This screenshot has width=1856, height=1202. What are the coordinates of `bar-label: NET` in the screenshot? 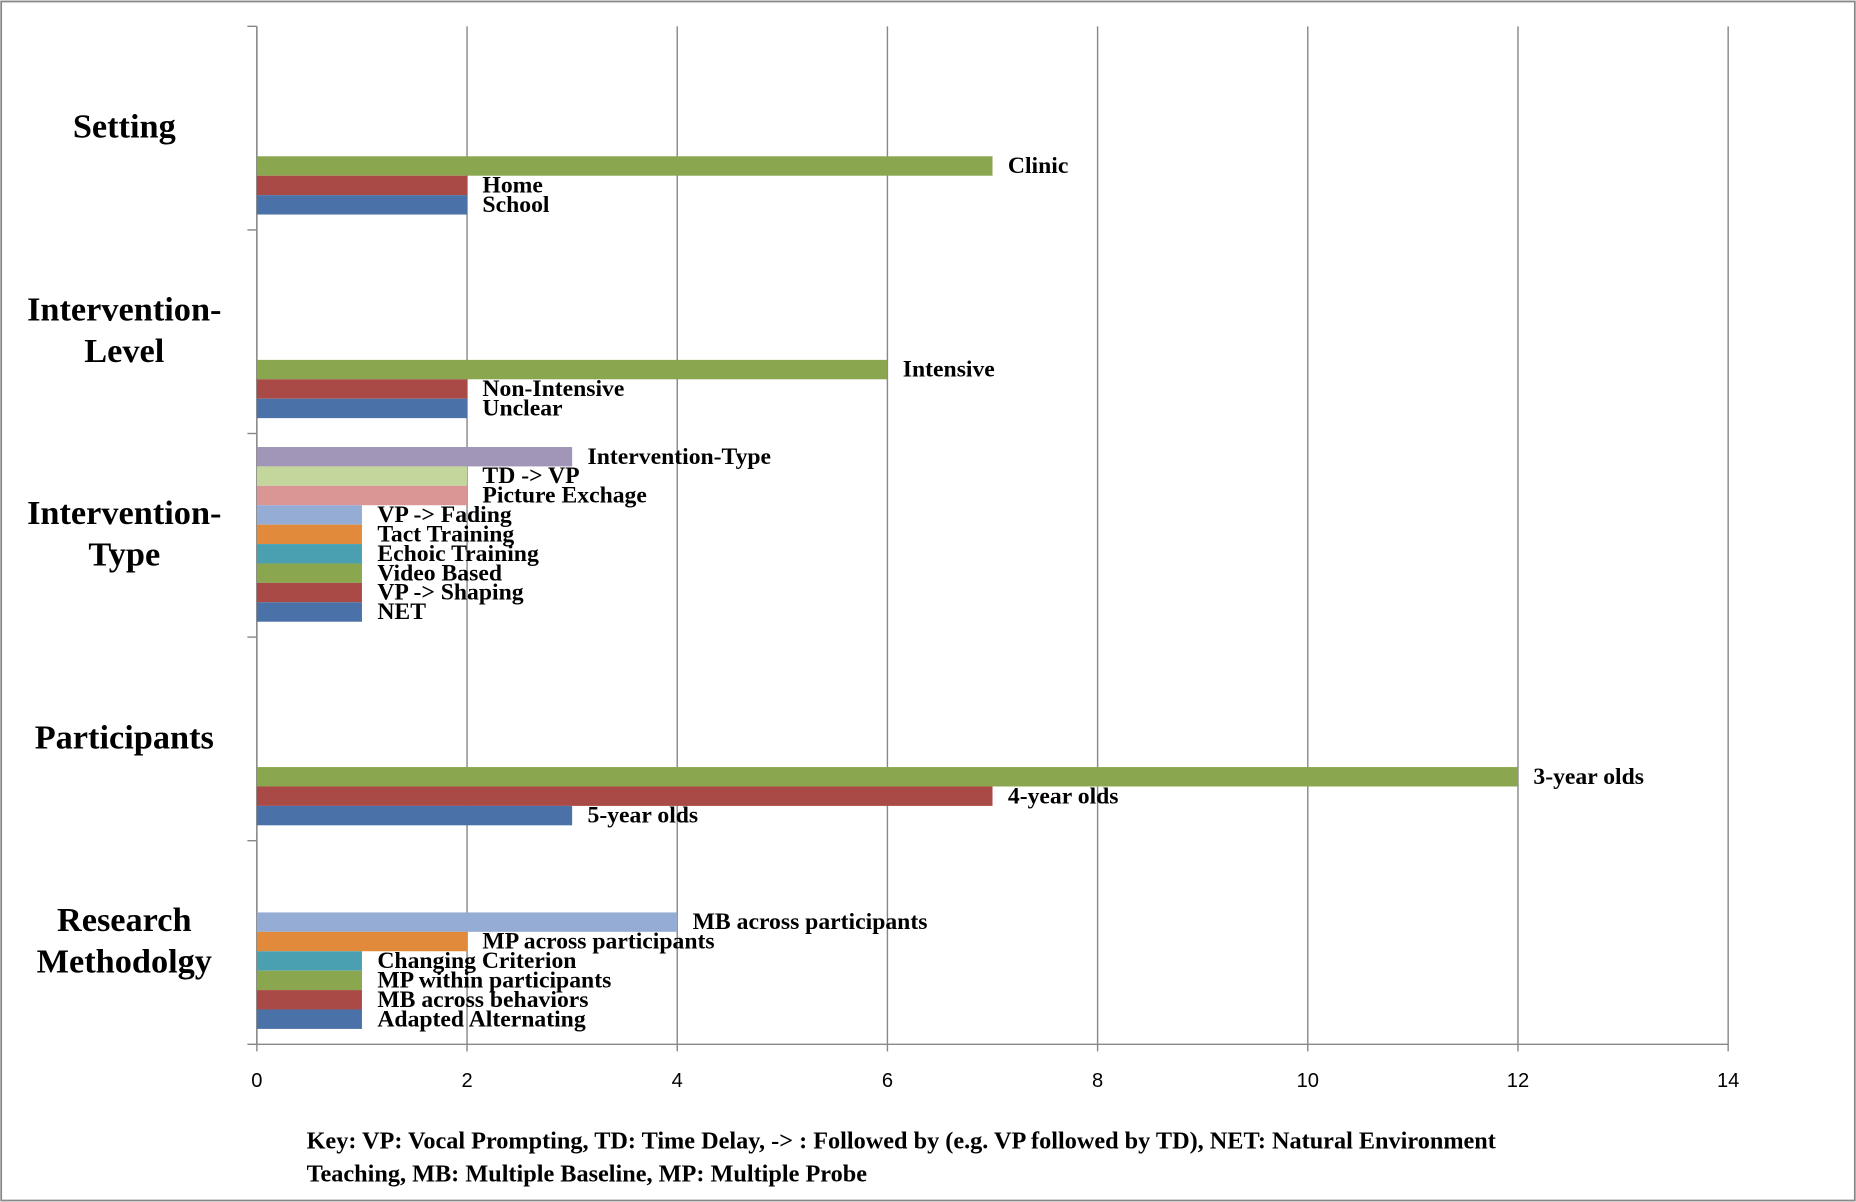 It's located at (401, 612).